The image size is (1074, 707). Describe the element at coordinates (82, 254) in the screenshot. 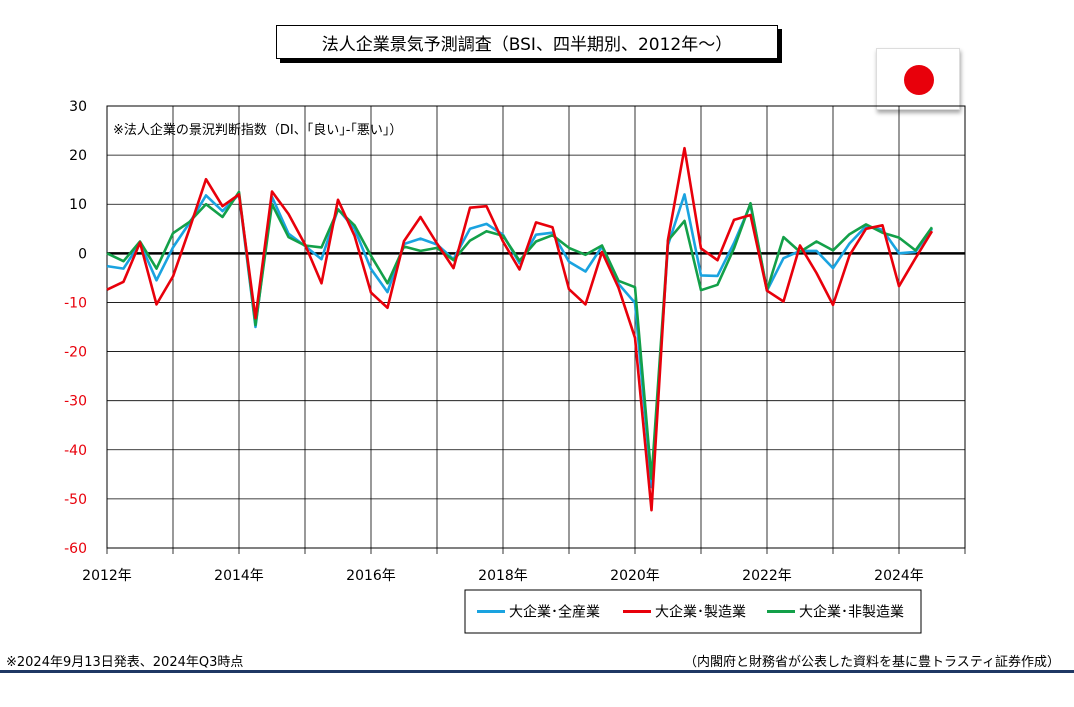

I see `y-tick-label: 0` at that location.